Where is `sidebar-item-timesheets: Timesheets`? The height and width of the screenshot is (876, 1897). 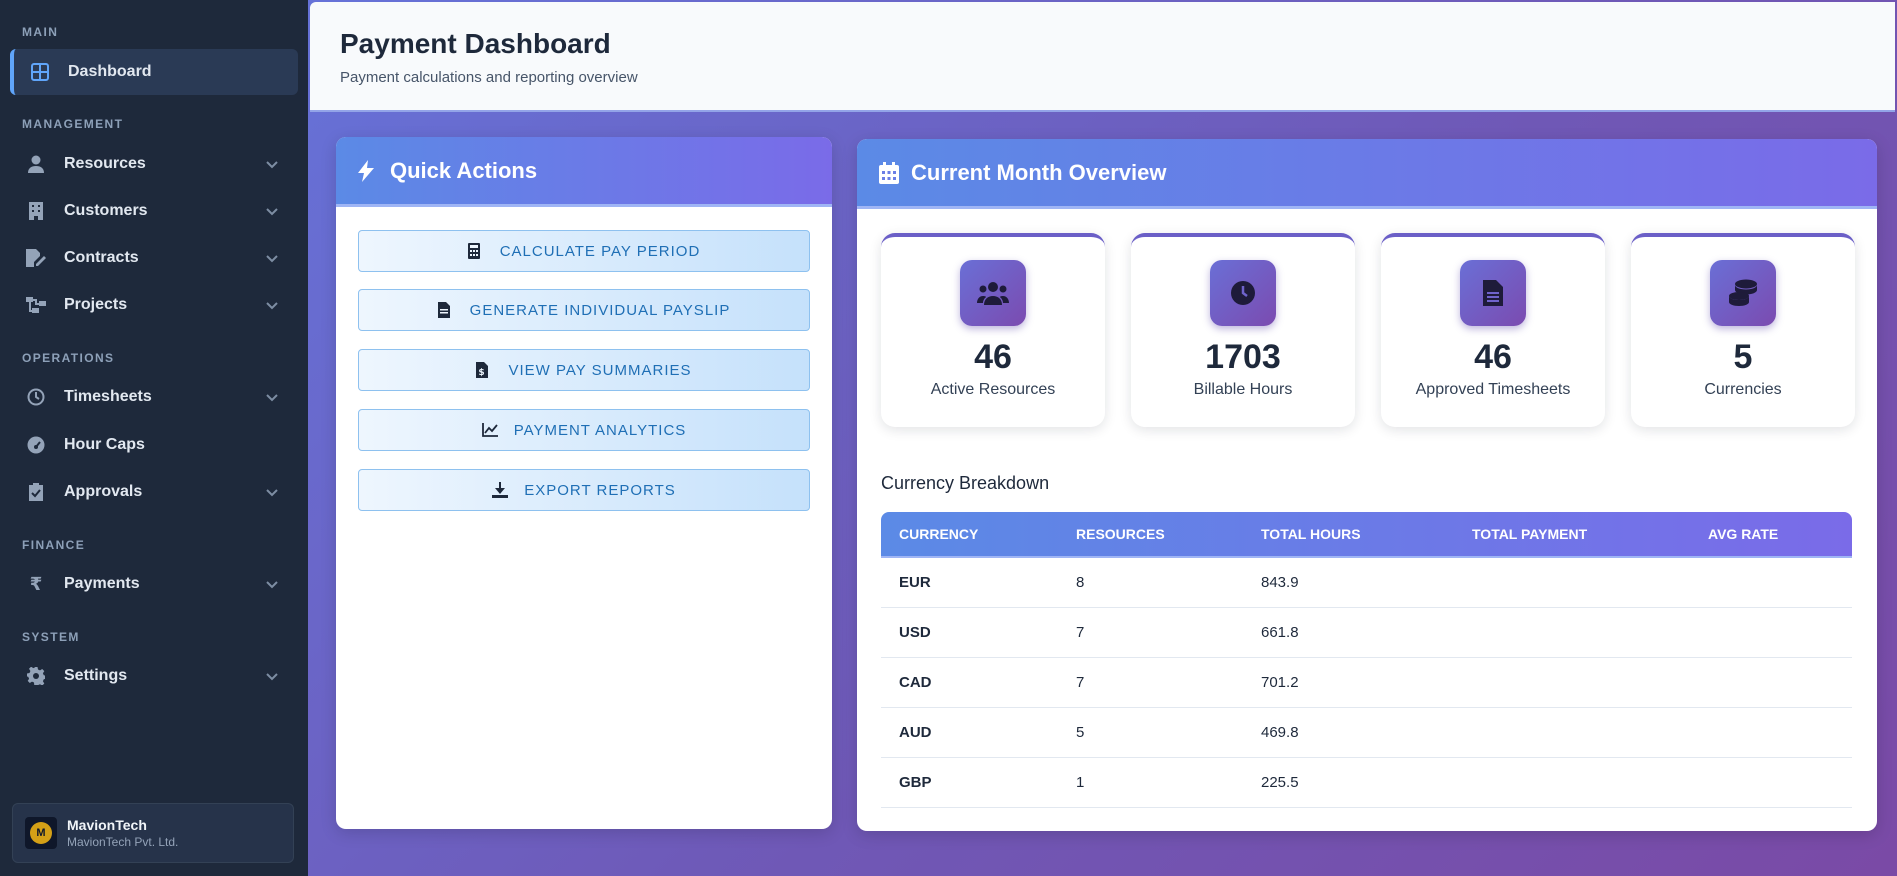 sidebar-item-timesheets: Timesheets is located at coordinates (154, 397).